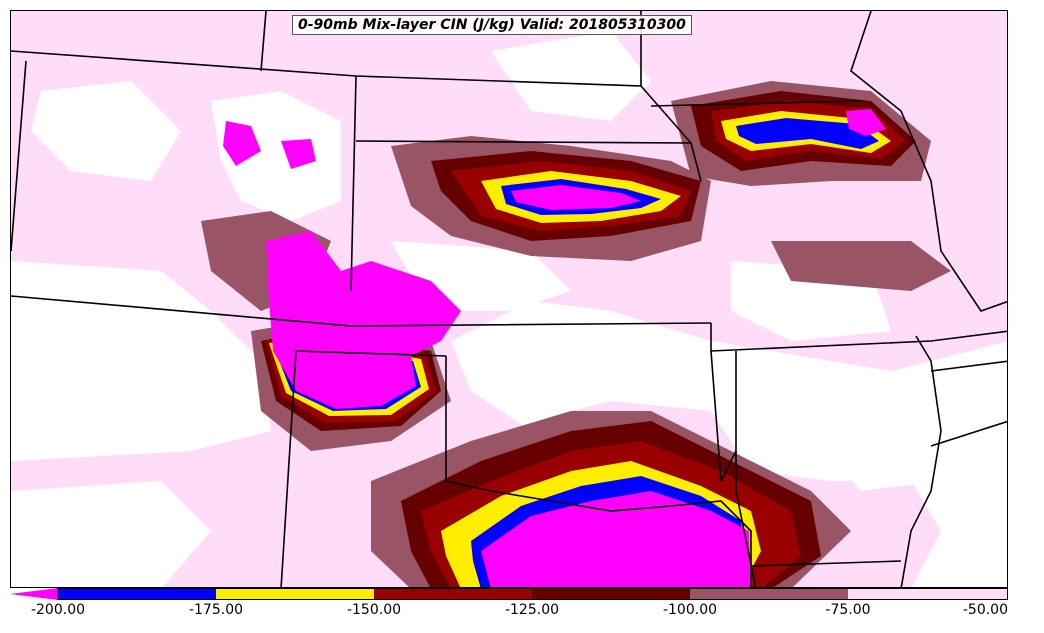  What do you see at coordinates (295, 594) in the screenshot?
I see `colorbar-segment-yellow` at bounding box center [295, 594].